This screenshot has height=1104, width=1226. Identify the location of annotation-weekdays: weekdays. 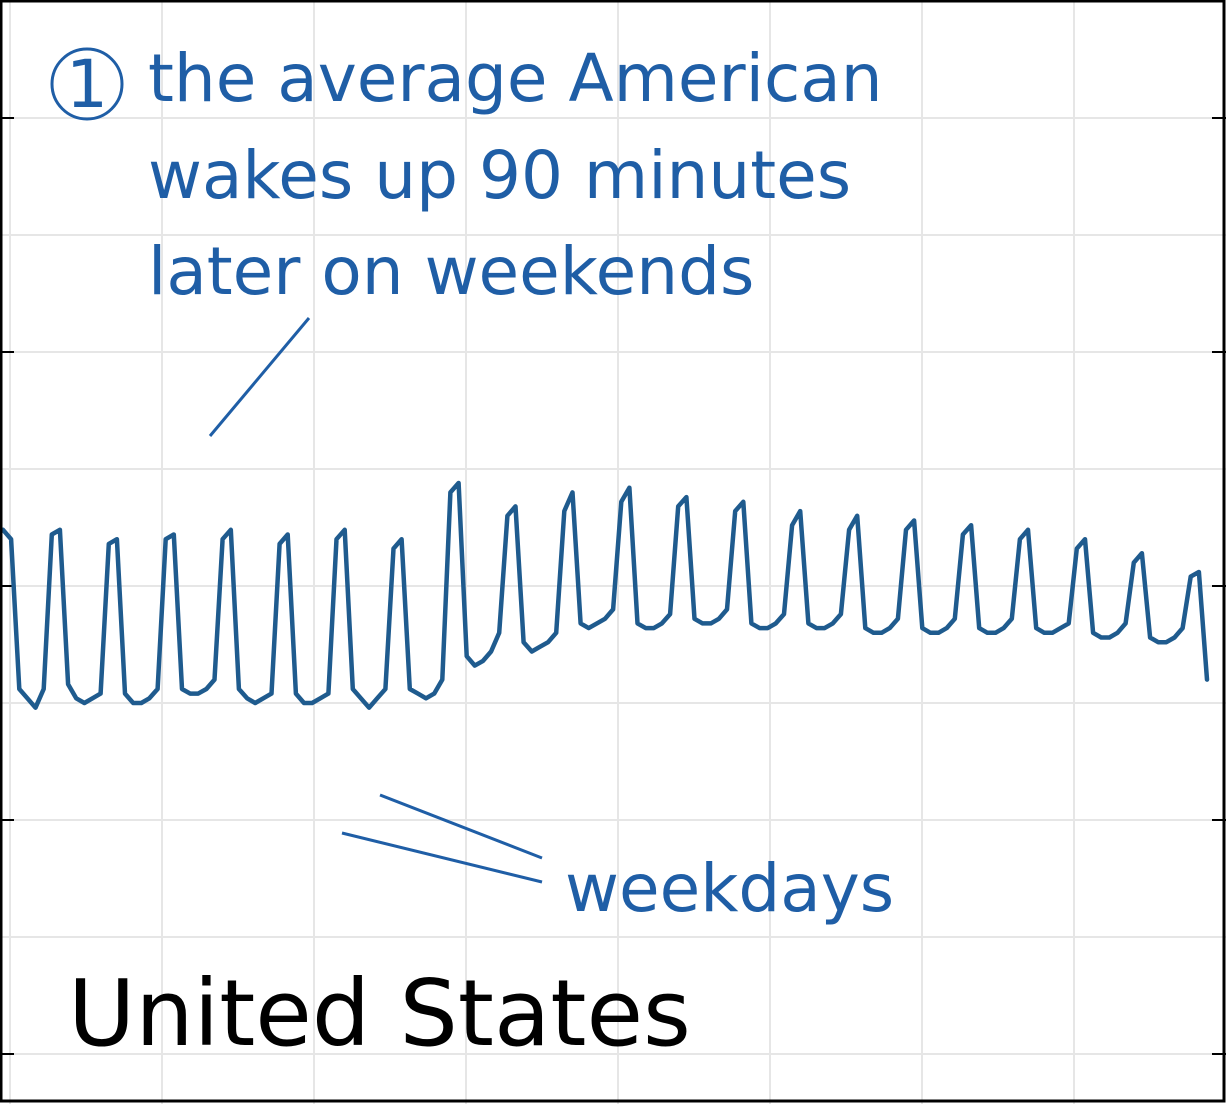
(729, 888).